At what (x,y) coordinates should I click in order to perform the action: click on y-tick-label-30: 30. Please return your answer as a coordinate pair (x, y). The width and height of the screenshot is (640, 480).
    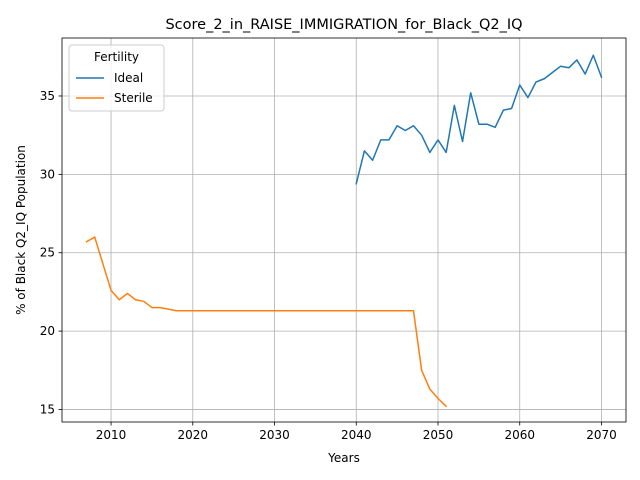
    Looking at the image, I should click on (47, 174).